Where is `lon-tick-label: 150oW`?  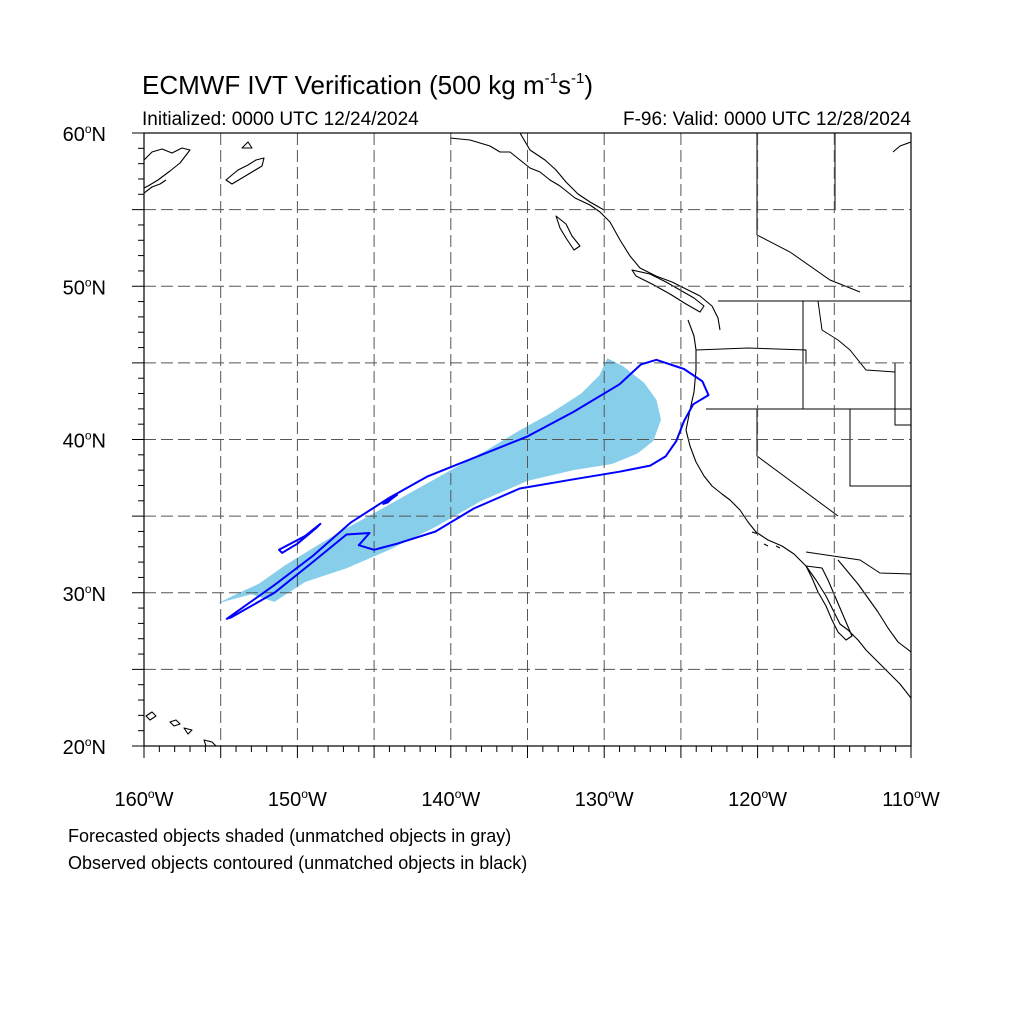 lon-tick-label: 150oW is located at coordinates (297, 799).